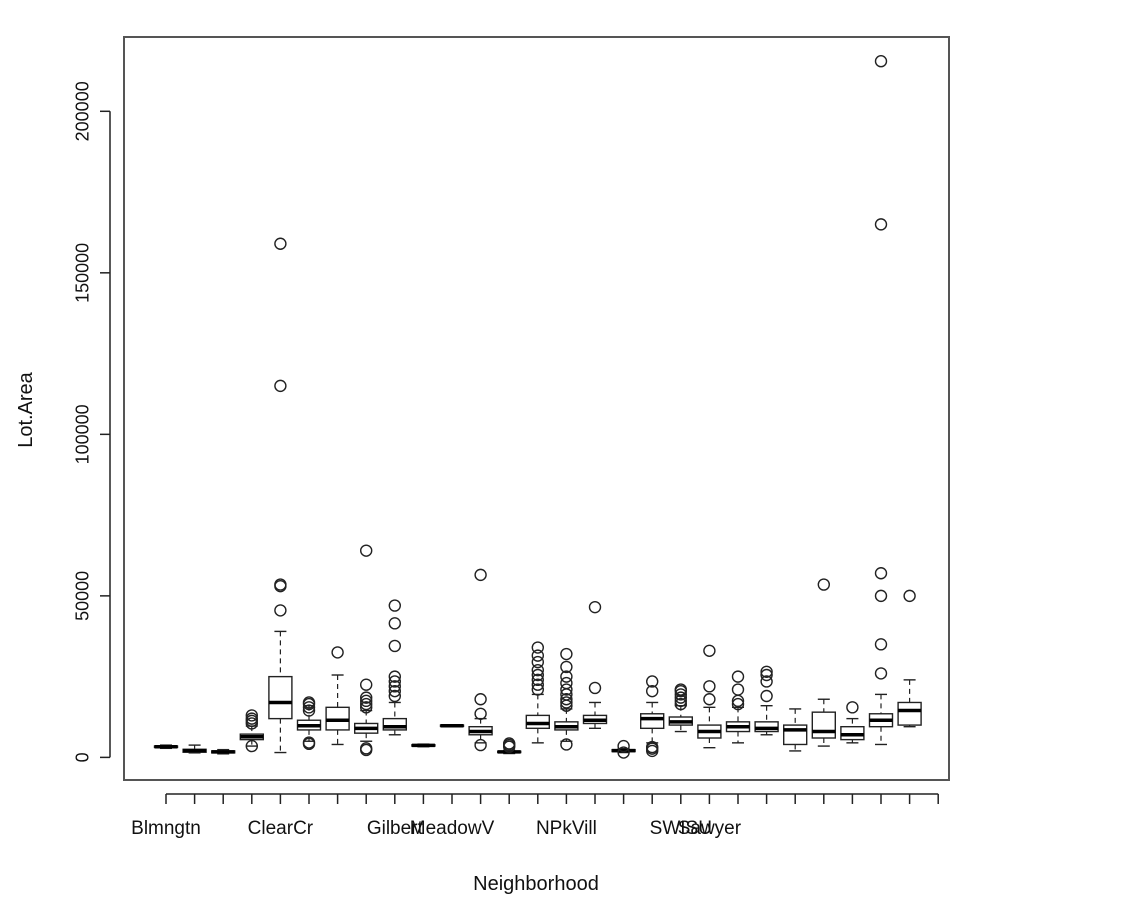 The image size is (1132, 918). I want to click on box-IDOTRR, so click(423, 745).